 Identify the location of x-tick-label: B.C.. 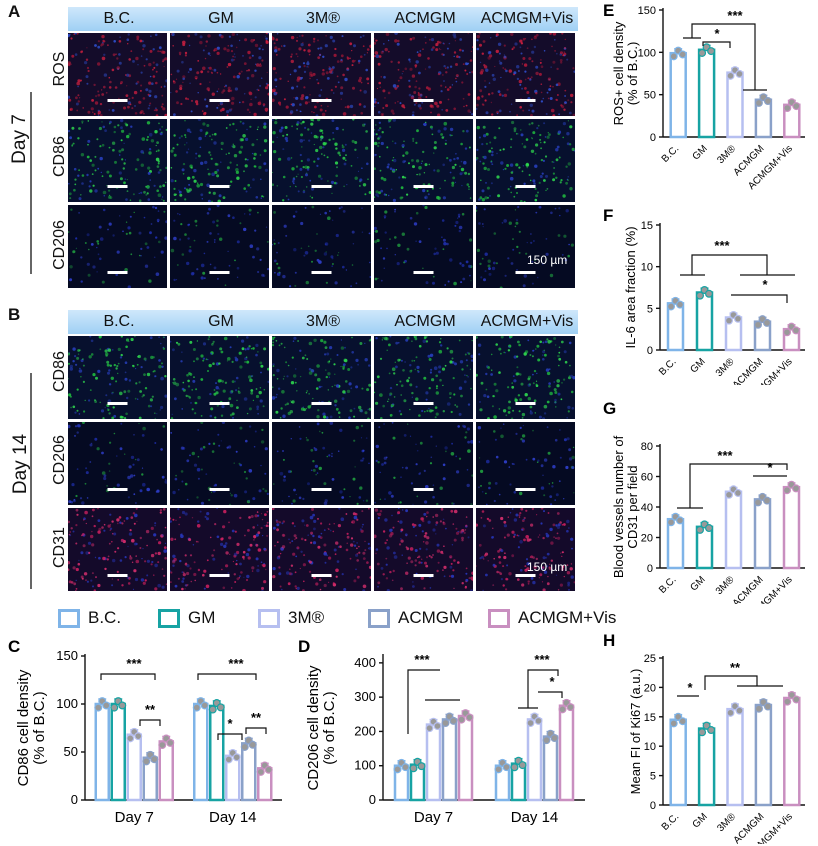
(671, 154).